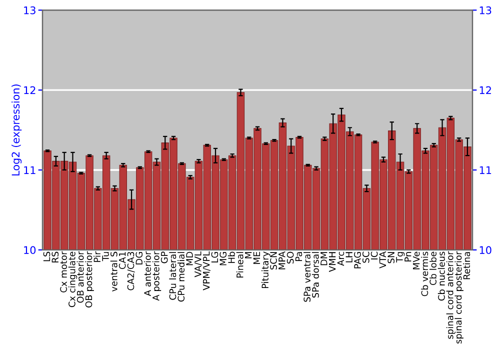  I want to click on x-tick-label: Arc, so click(340, 259).